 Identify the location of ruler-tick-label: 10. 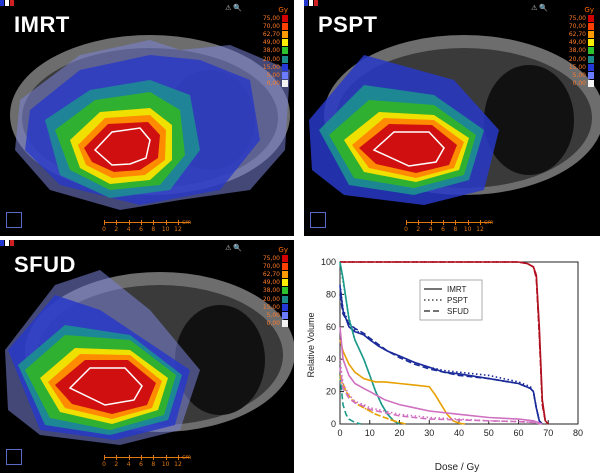
(467, 229).